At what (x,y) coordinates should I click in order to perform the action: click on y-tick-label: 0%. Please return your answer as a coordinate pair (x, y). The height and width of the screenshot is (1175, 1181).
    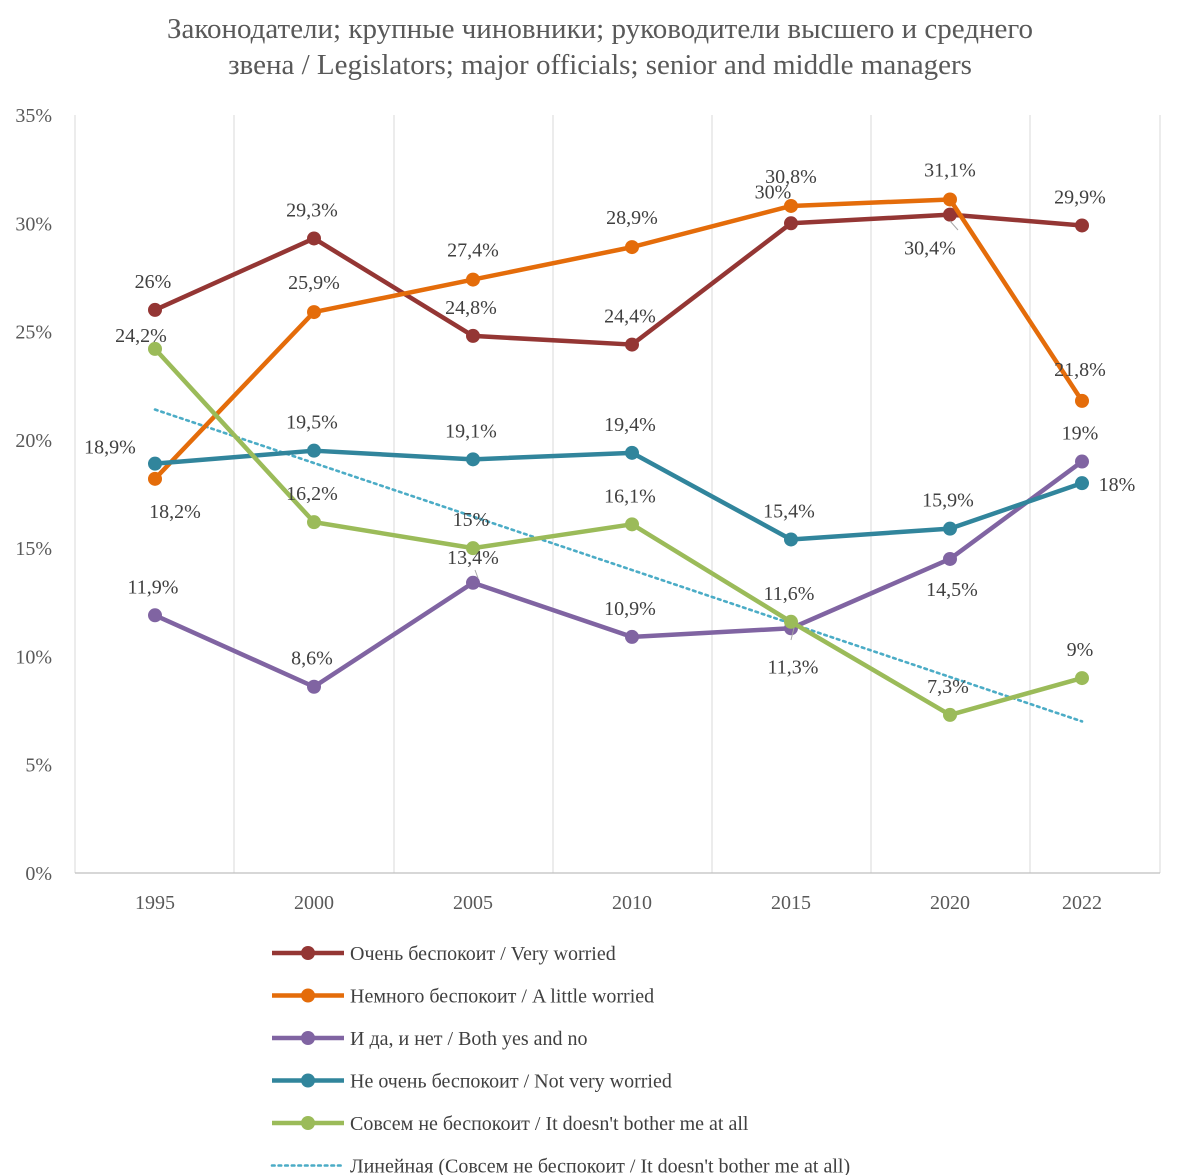
    Looking at the image, I should click on (38, 874).